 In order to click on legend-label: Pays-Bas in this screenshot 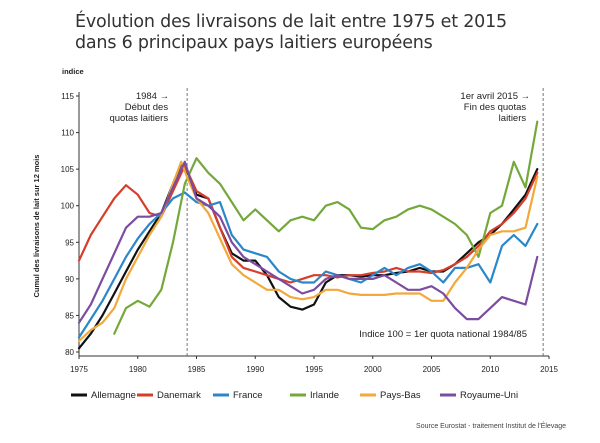, I will do `click(400, 395)`.